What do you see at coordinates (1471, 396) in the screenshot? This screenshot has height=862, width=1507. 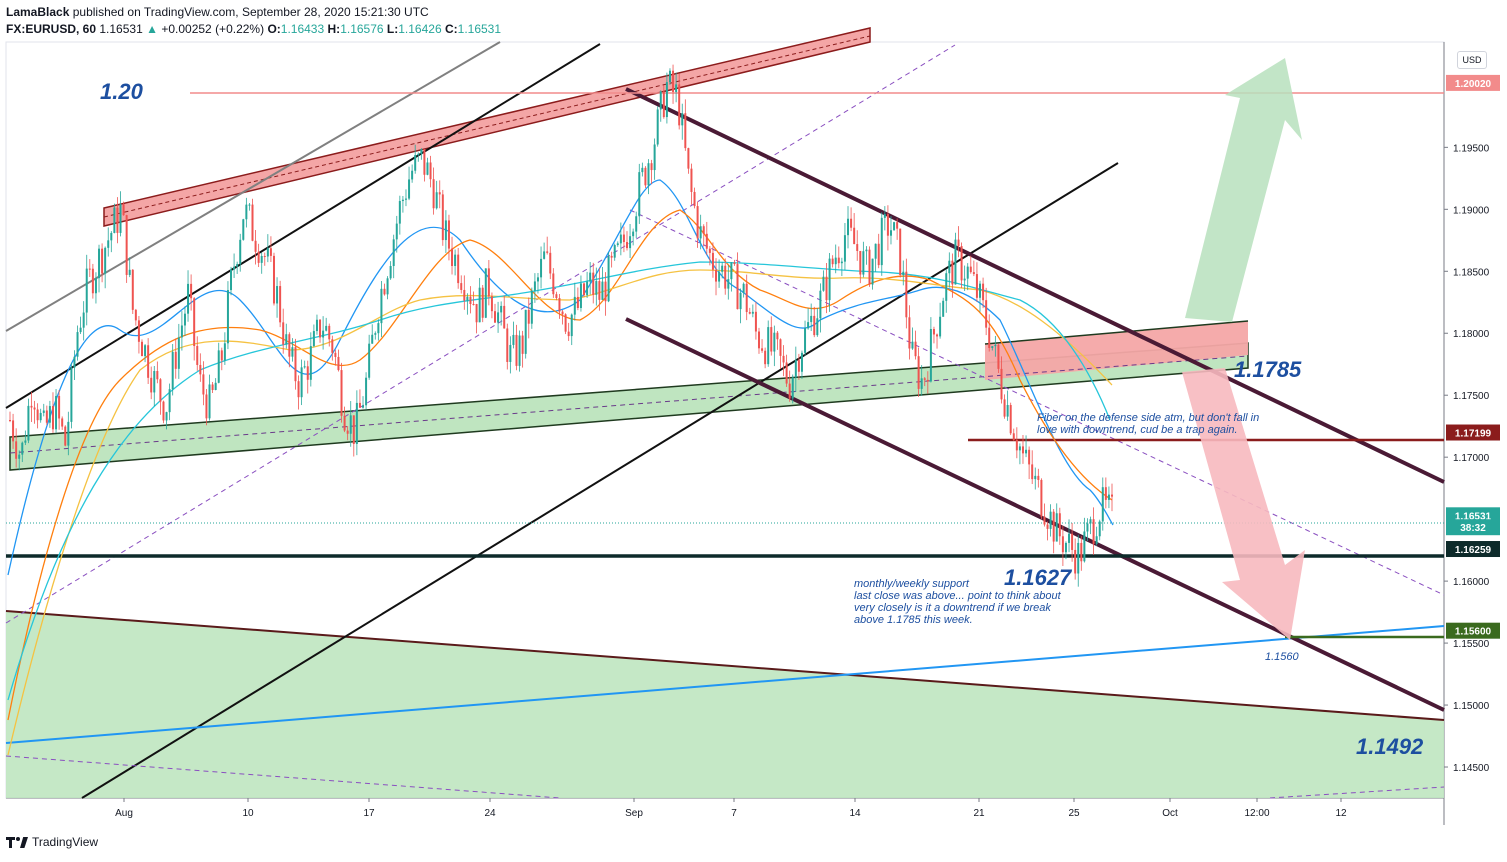 I see `y-tick-label: 1.17500` at bounding box center [1471, 396].